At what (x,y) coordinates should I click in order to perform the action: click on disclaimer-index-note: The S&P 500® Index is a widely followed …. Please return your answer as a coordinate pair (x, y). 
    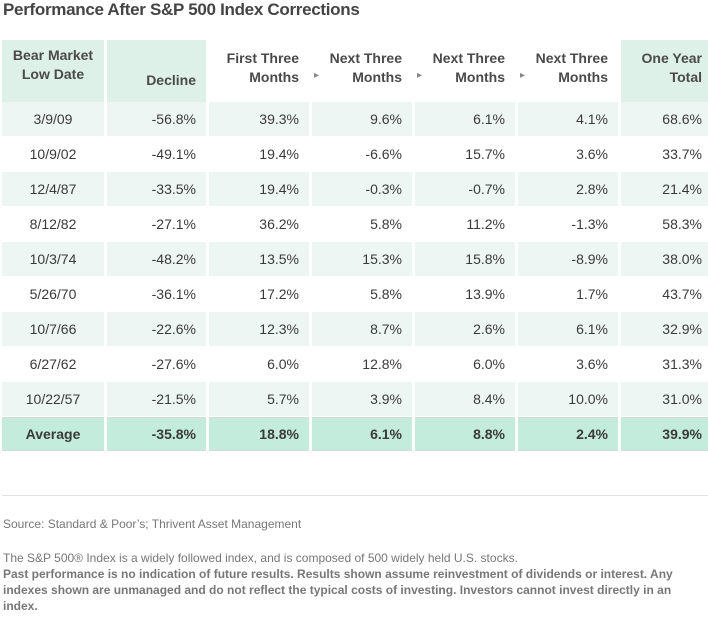
    Looking at the image, I should click on (260, 558).